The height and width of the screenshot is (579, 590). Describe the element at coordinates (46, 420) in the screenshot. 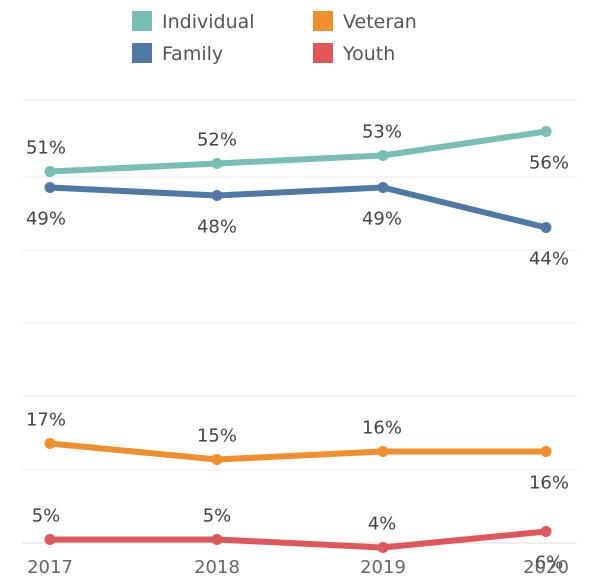

I see `data-label-veteran-2017: 17%` at that location.